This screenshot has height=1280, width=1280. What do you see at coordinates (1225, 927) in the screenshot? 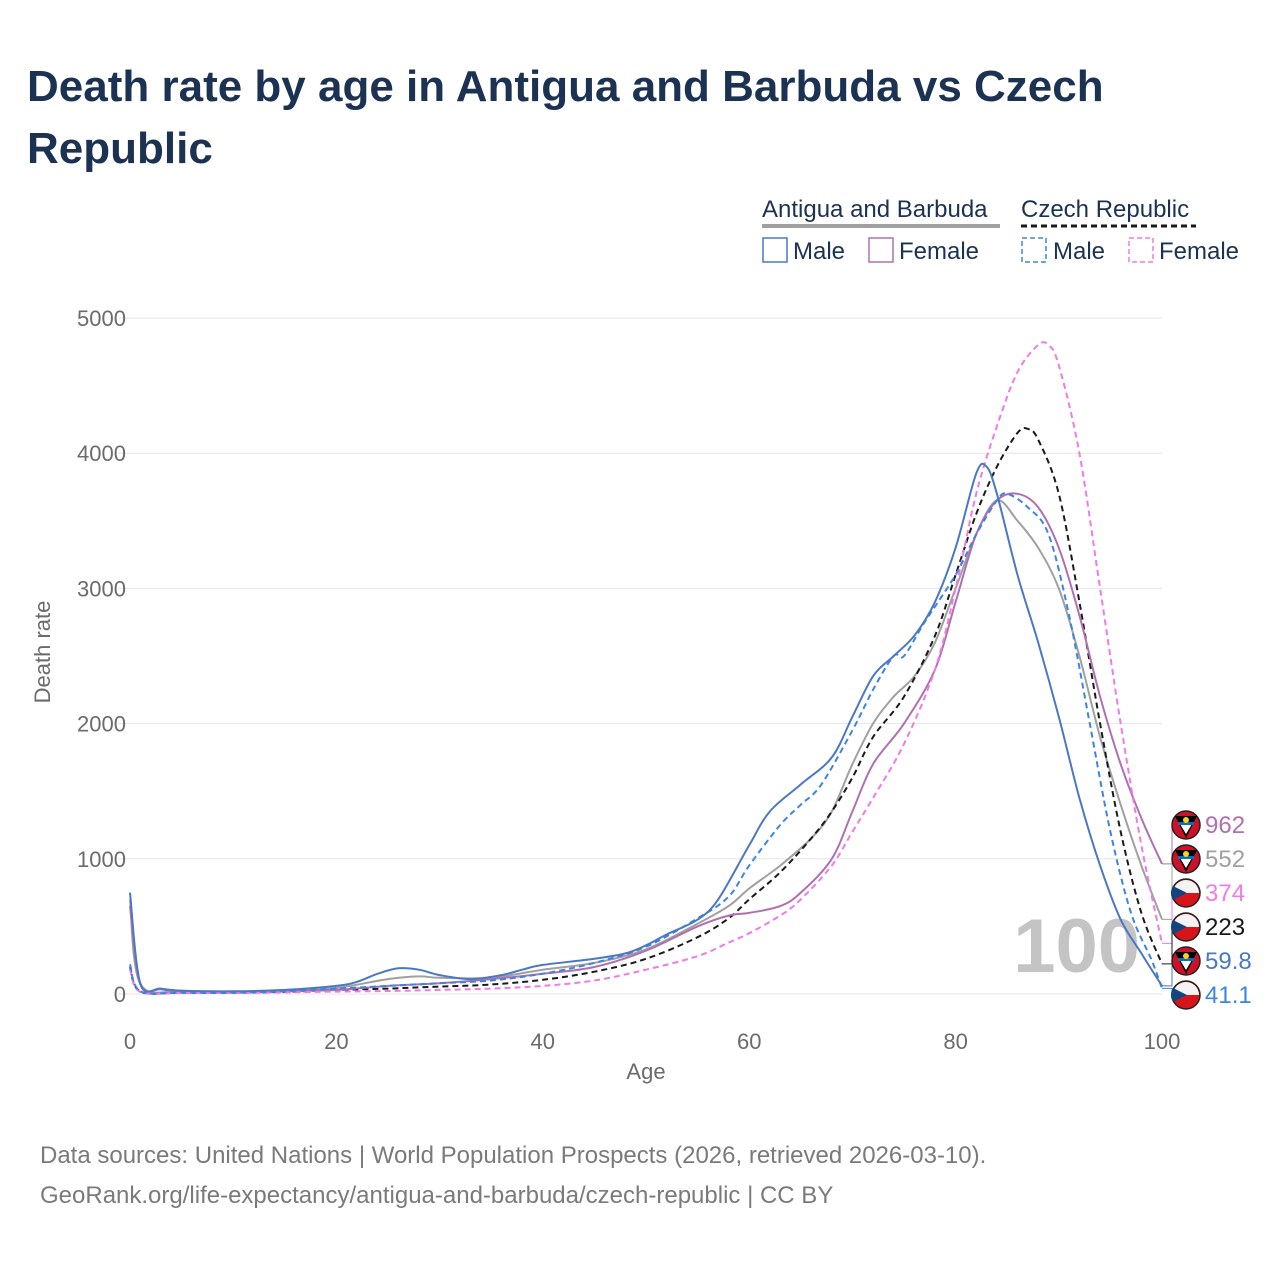
I see `end-label-cz-total: 223` at bounding box center [1225, 927].